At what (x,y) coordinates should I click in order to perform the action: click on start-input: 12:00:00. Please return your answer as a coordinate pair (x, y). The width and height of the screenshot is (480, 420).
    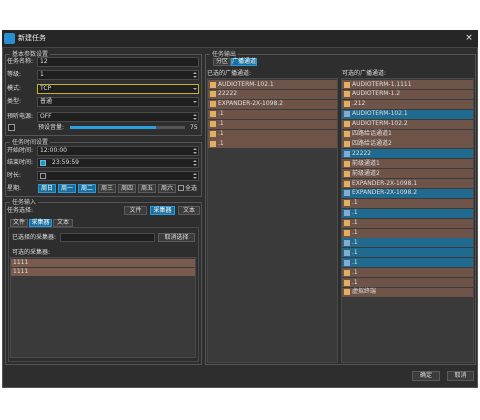
    Looking at the image, I should click on (118, 151).